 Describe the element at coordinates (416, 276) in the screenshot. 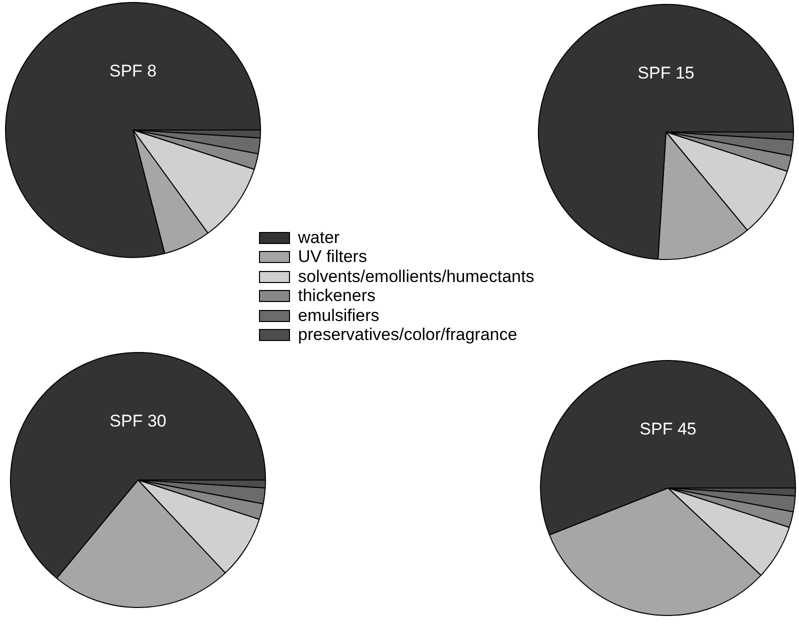

I see `legend-label: solvents/emollients/humectants` at that location.